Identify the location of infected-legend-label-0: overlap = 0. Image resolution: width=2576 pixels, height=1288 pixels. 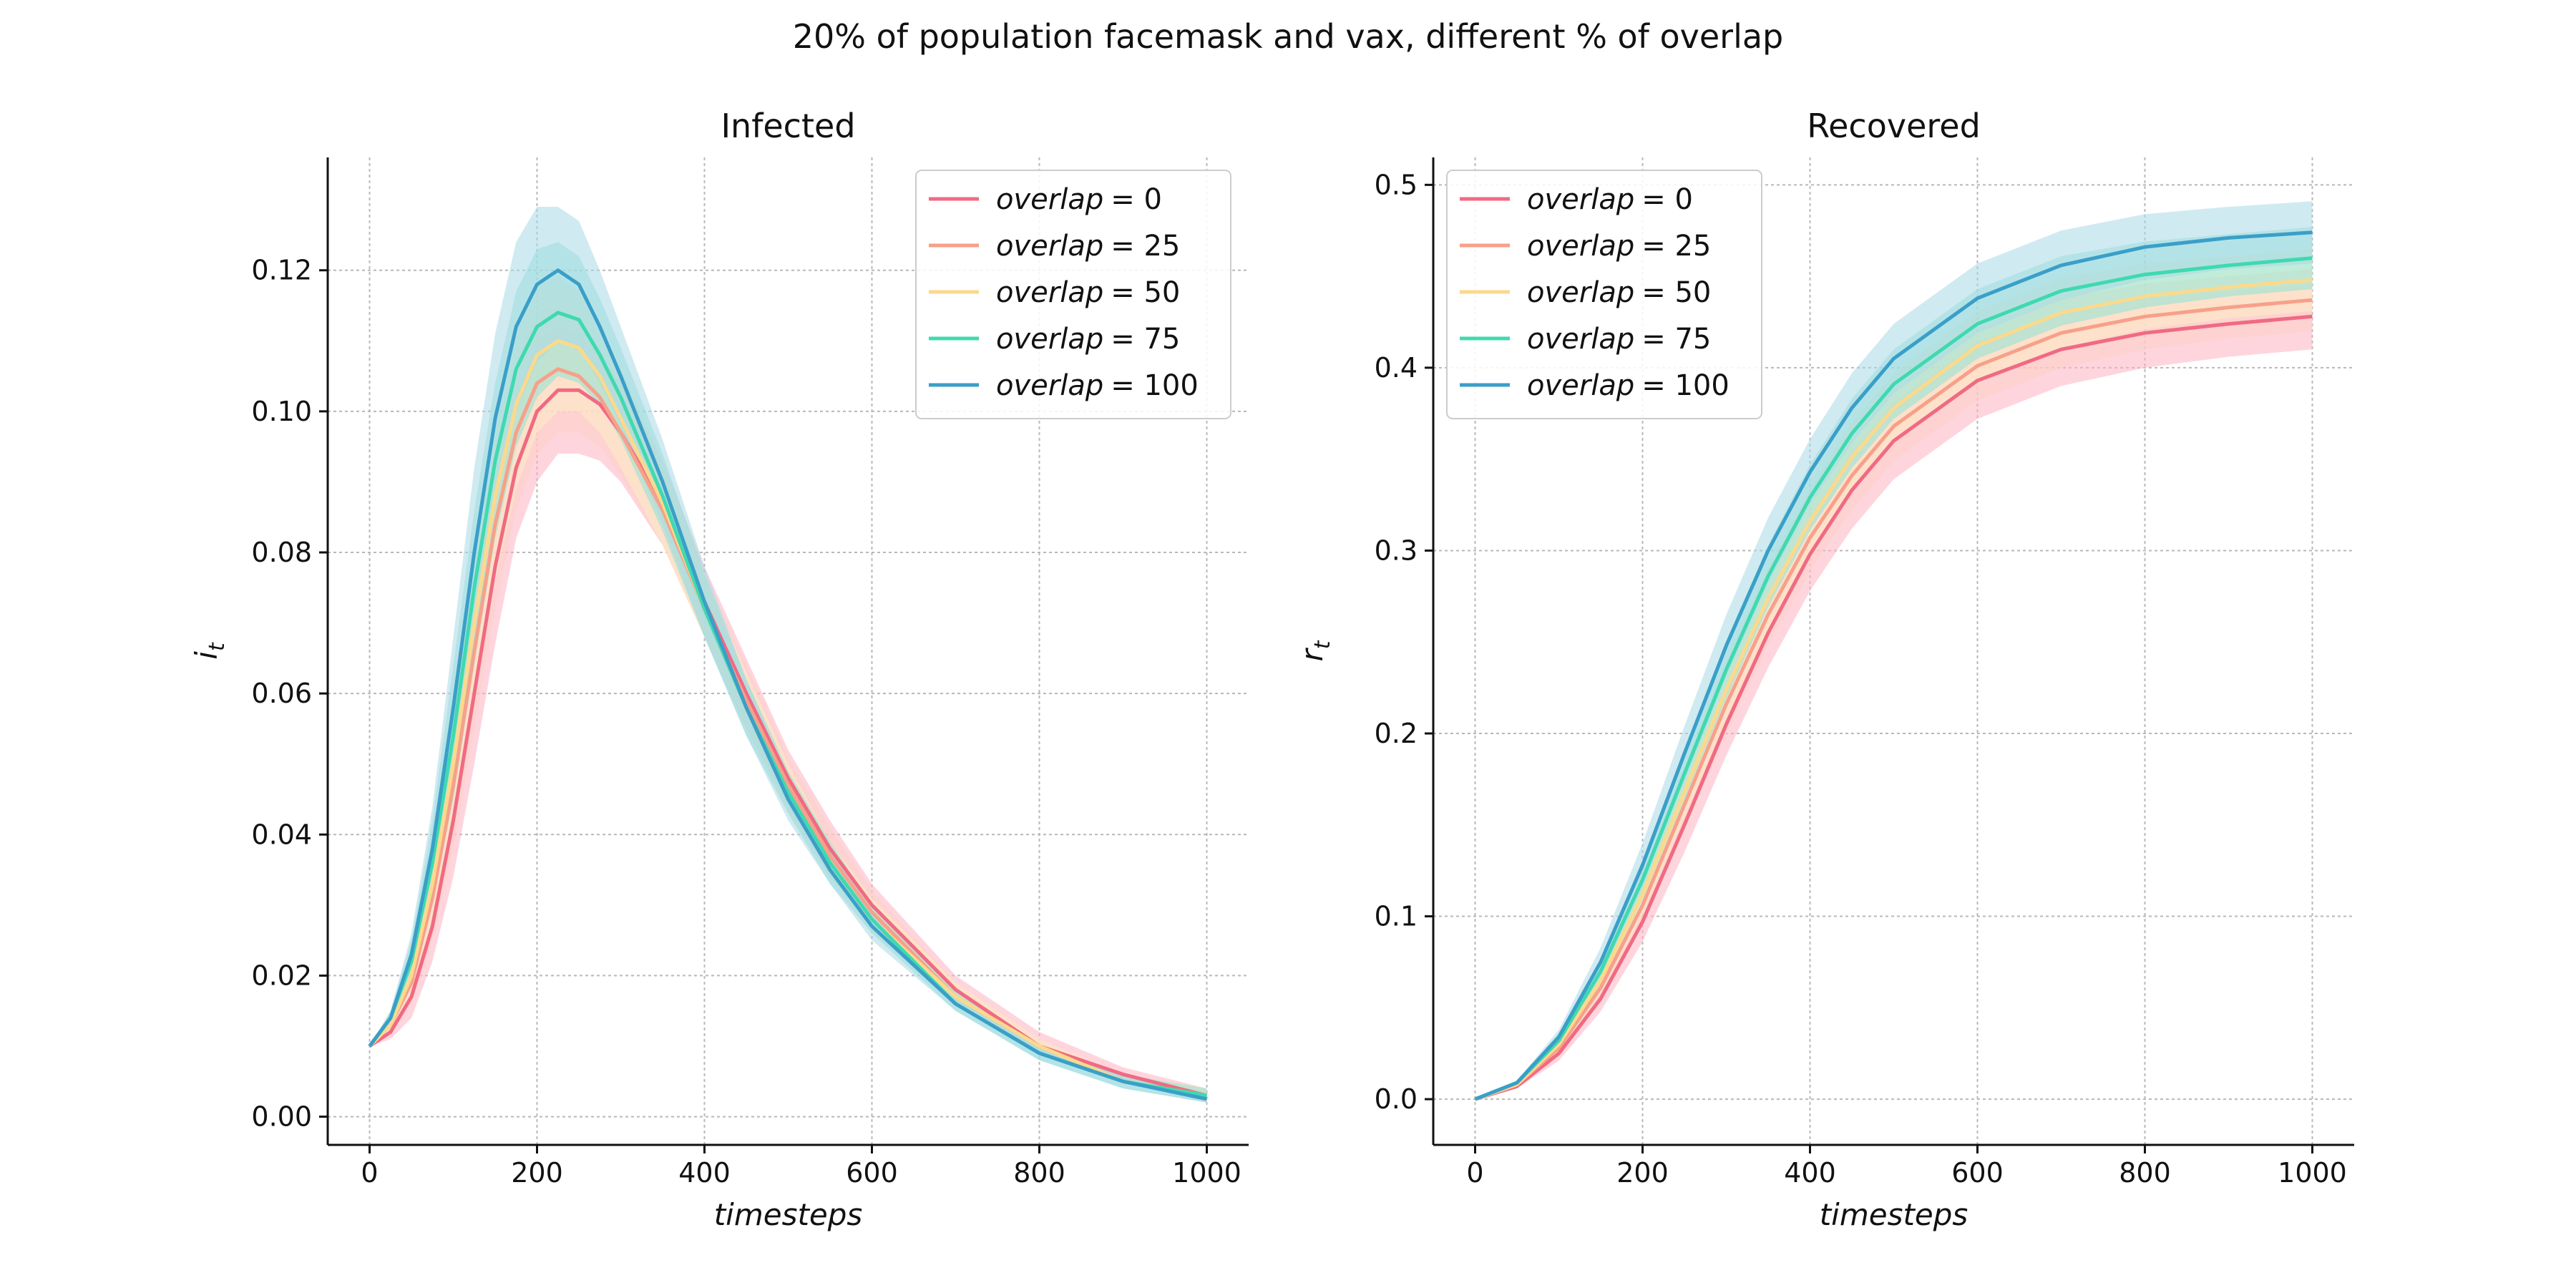
(1079, 199).